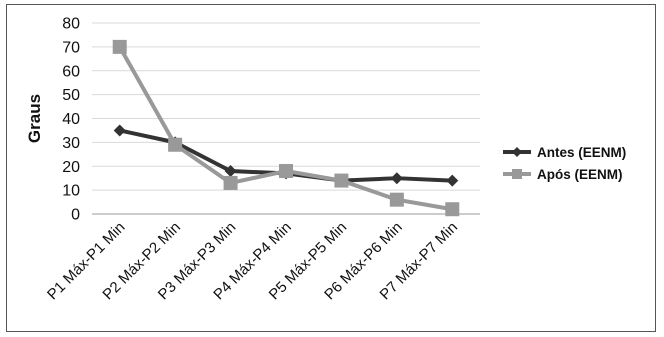 The width and height of the screenshot is (664, 337). Describe the element at coordinates (581, 152) in the screenshot. I see `legend-label: Antes (EENM)` at that location.